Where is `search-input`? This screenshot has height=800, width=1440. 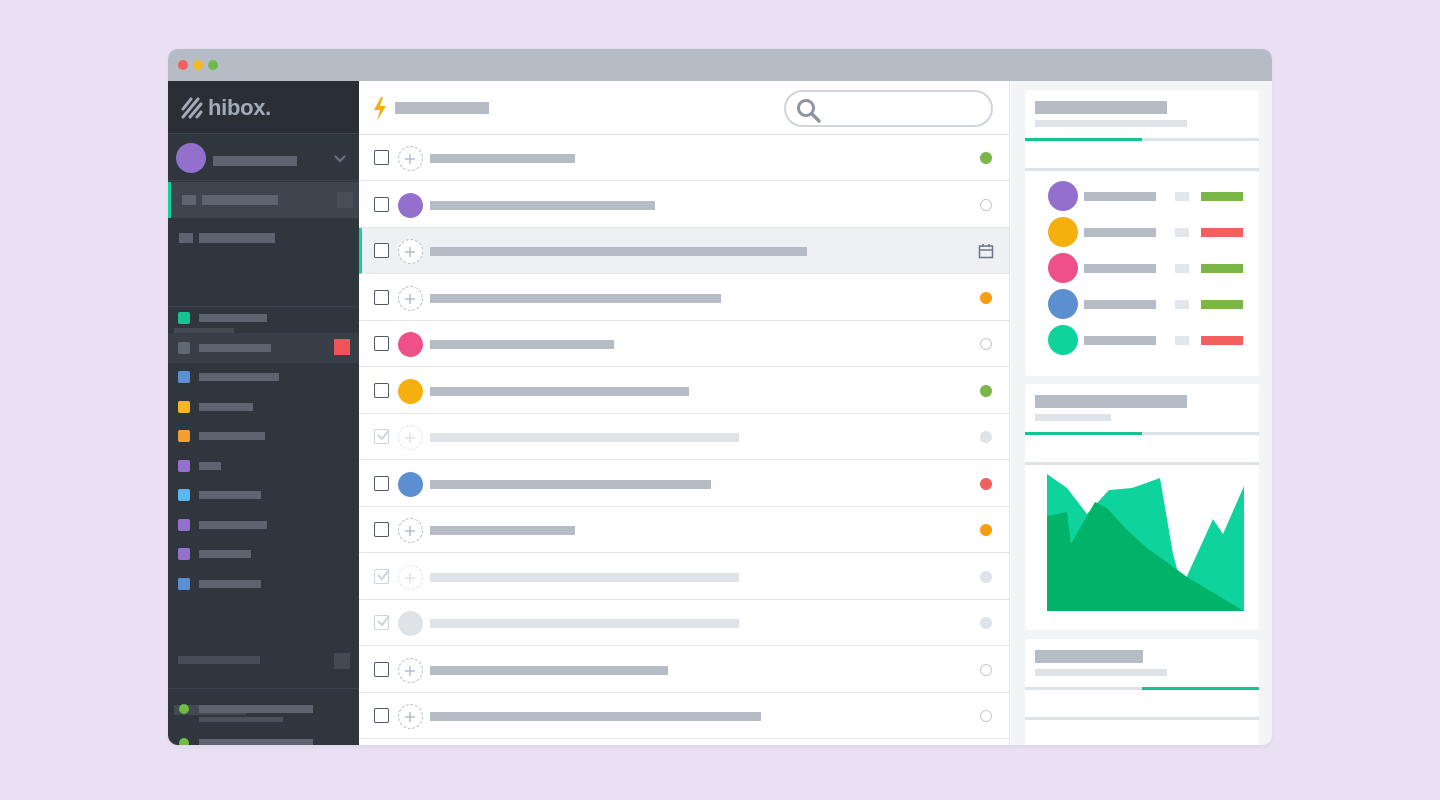
search-input is located at coordinates (888, 108).